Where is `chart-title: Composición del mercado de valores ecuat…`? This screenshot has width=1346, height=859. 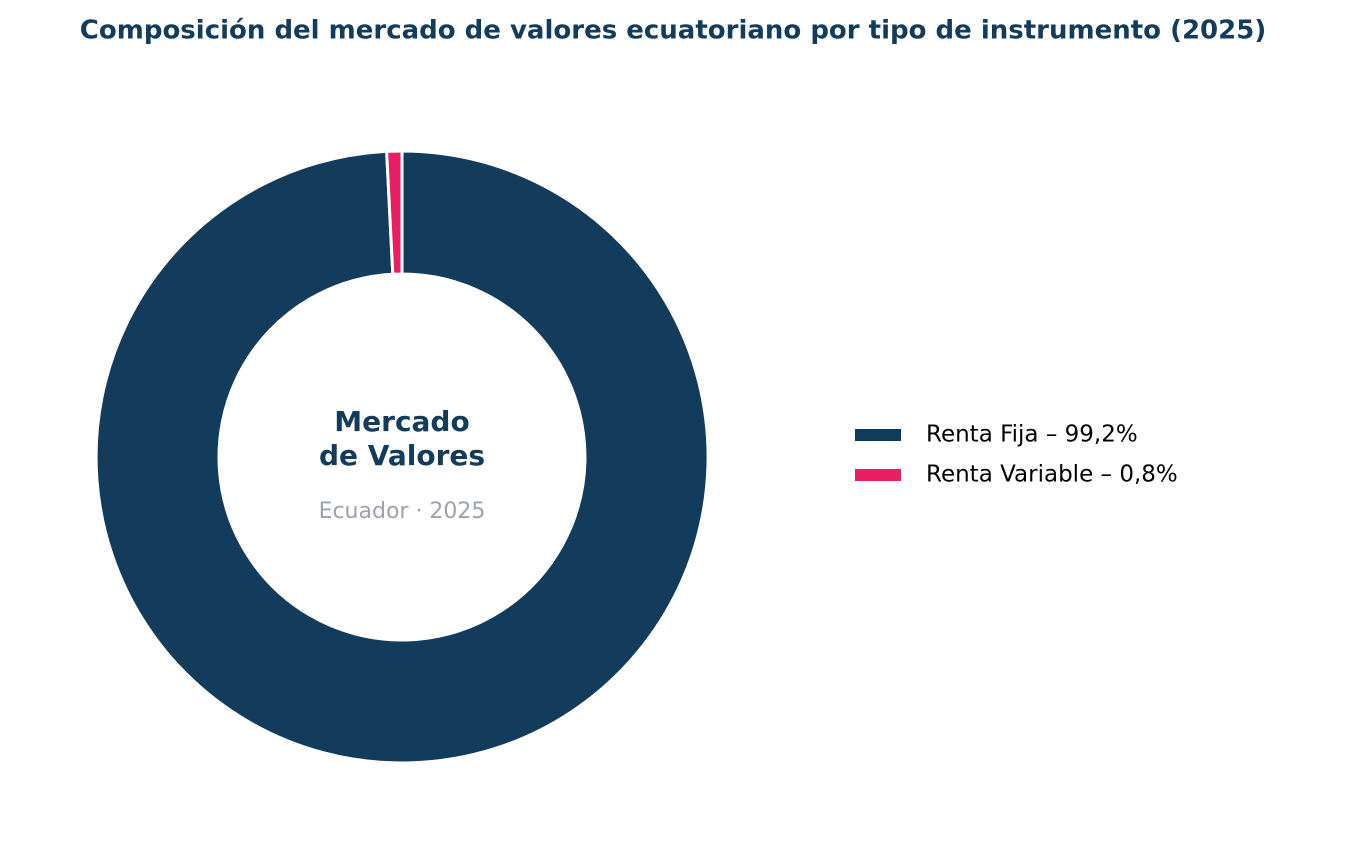 chart-title: Composición del mercado de valores ecuat… is located at coordinates (673, 31).